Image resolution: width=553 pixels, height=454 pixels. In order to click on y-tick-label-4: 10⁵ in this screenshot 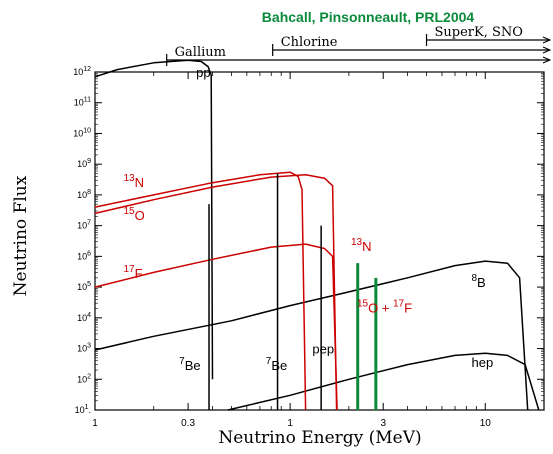, I will do `click(84, 286)`.